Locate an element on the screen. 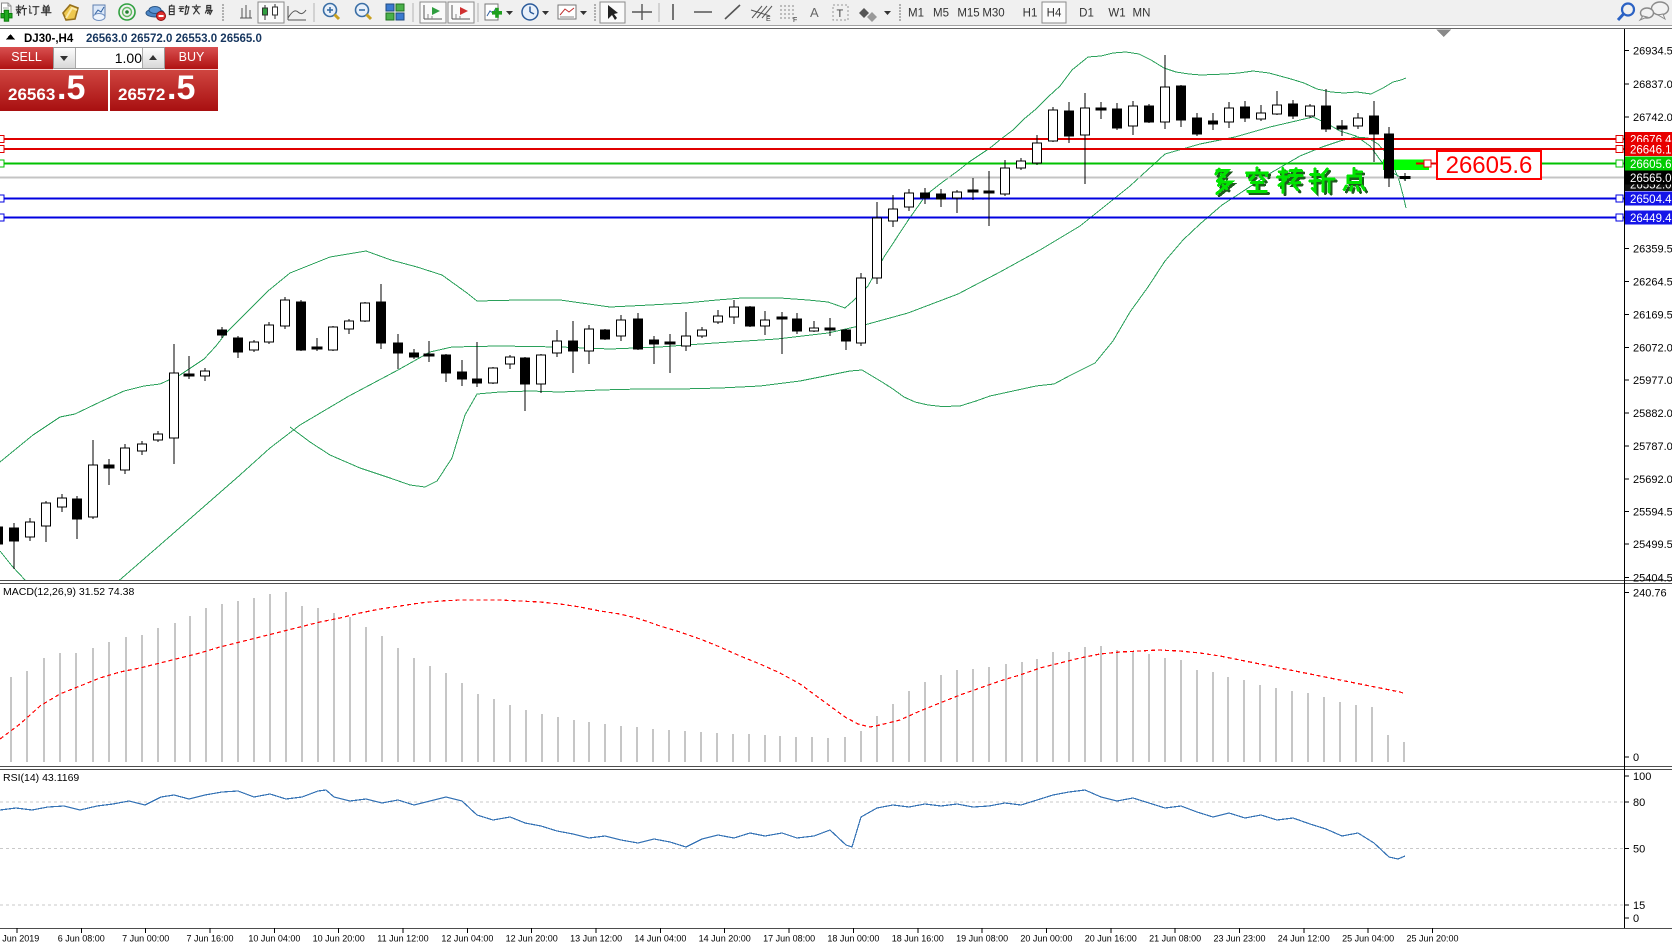 This screenshot has width=1672, height=948. svg-text: 25594.5 is located at coordinates (1652, 513).